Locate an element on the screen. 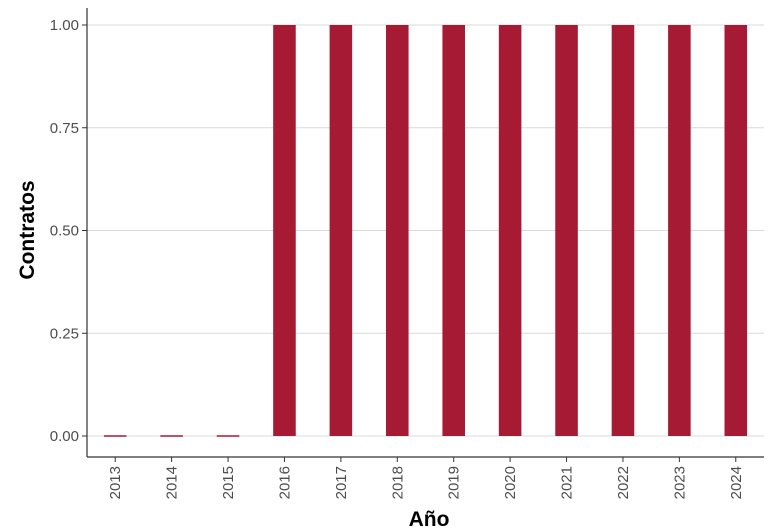  x-tick-label: 2021 is located at coordinates (567, 482).